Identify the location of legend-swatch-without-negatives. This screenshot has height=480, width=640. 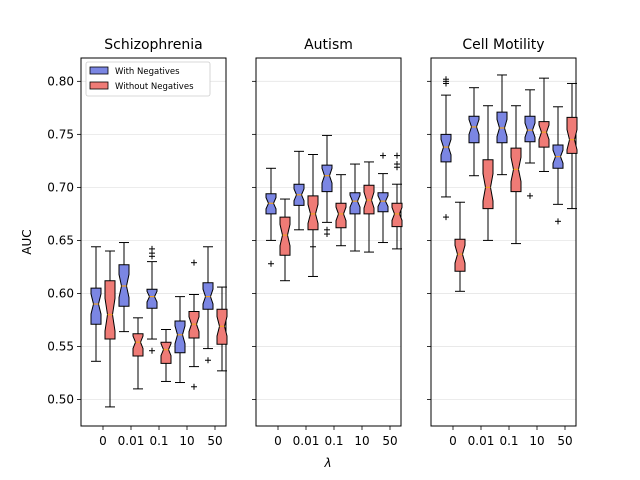
(99, 85).